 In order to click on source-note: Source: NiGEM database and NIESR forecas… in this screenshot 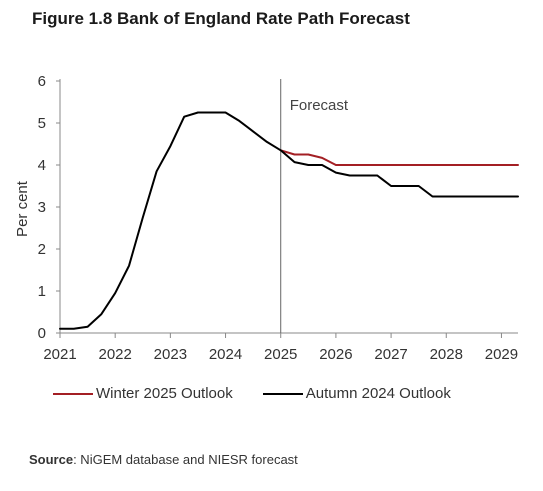, I will do `click(163, 459)`.